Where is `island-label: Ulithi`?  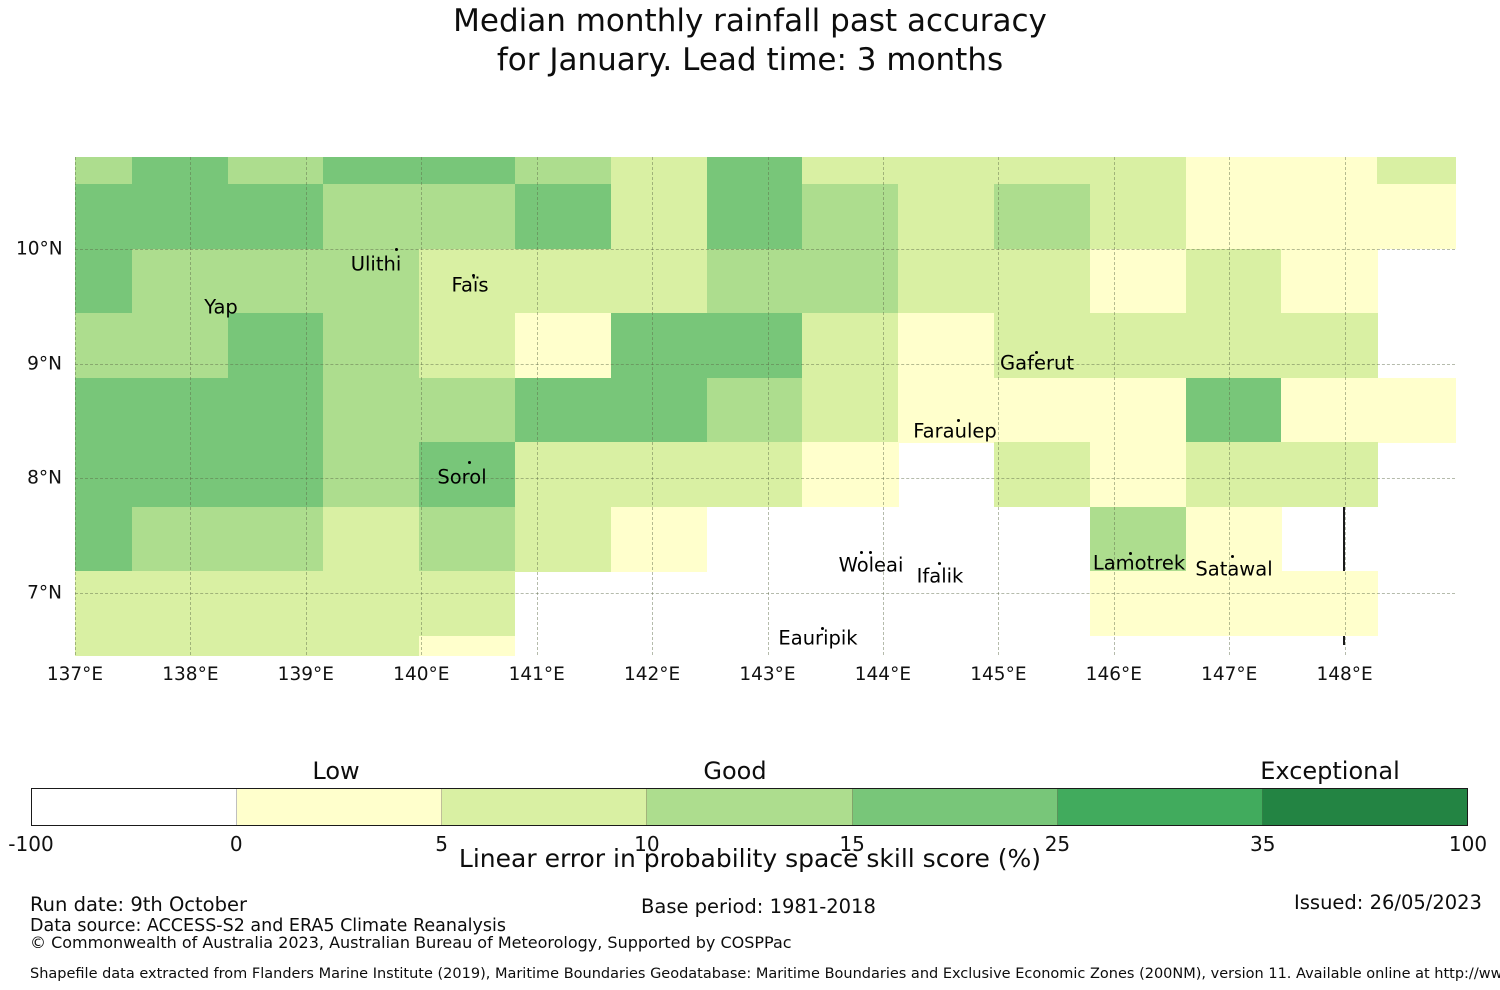
island-label: Ulithi is located at coordinates (376, 264).